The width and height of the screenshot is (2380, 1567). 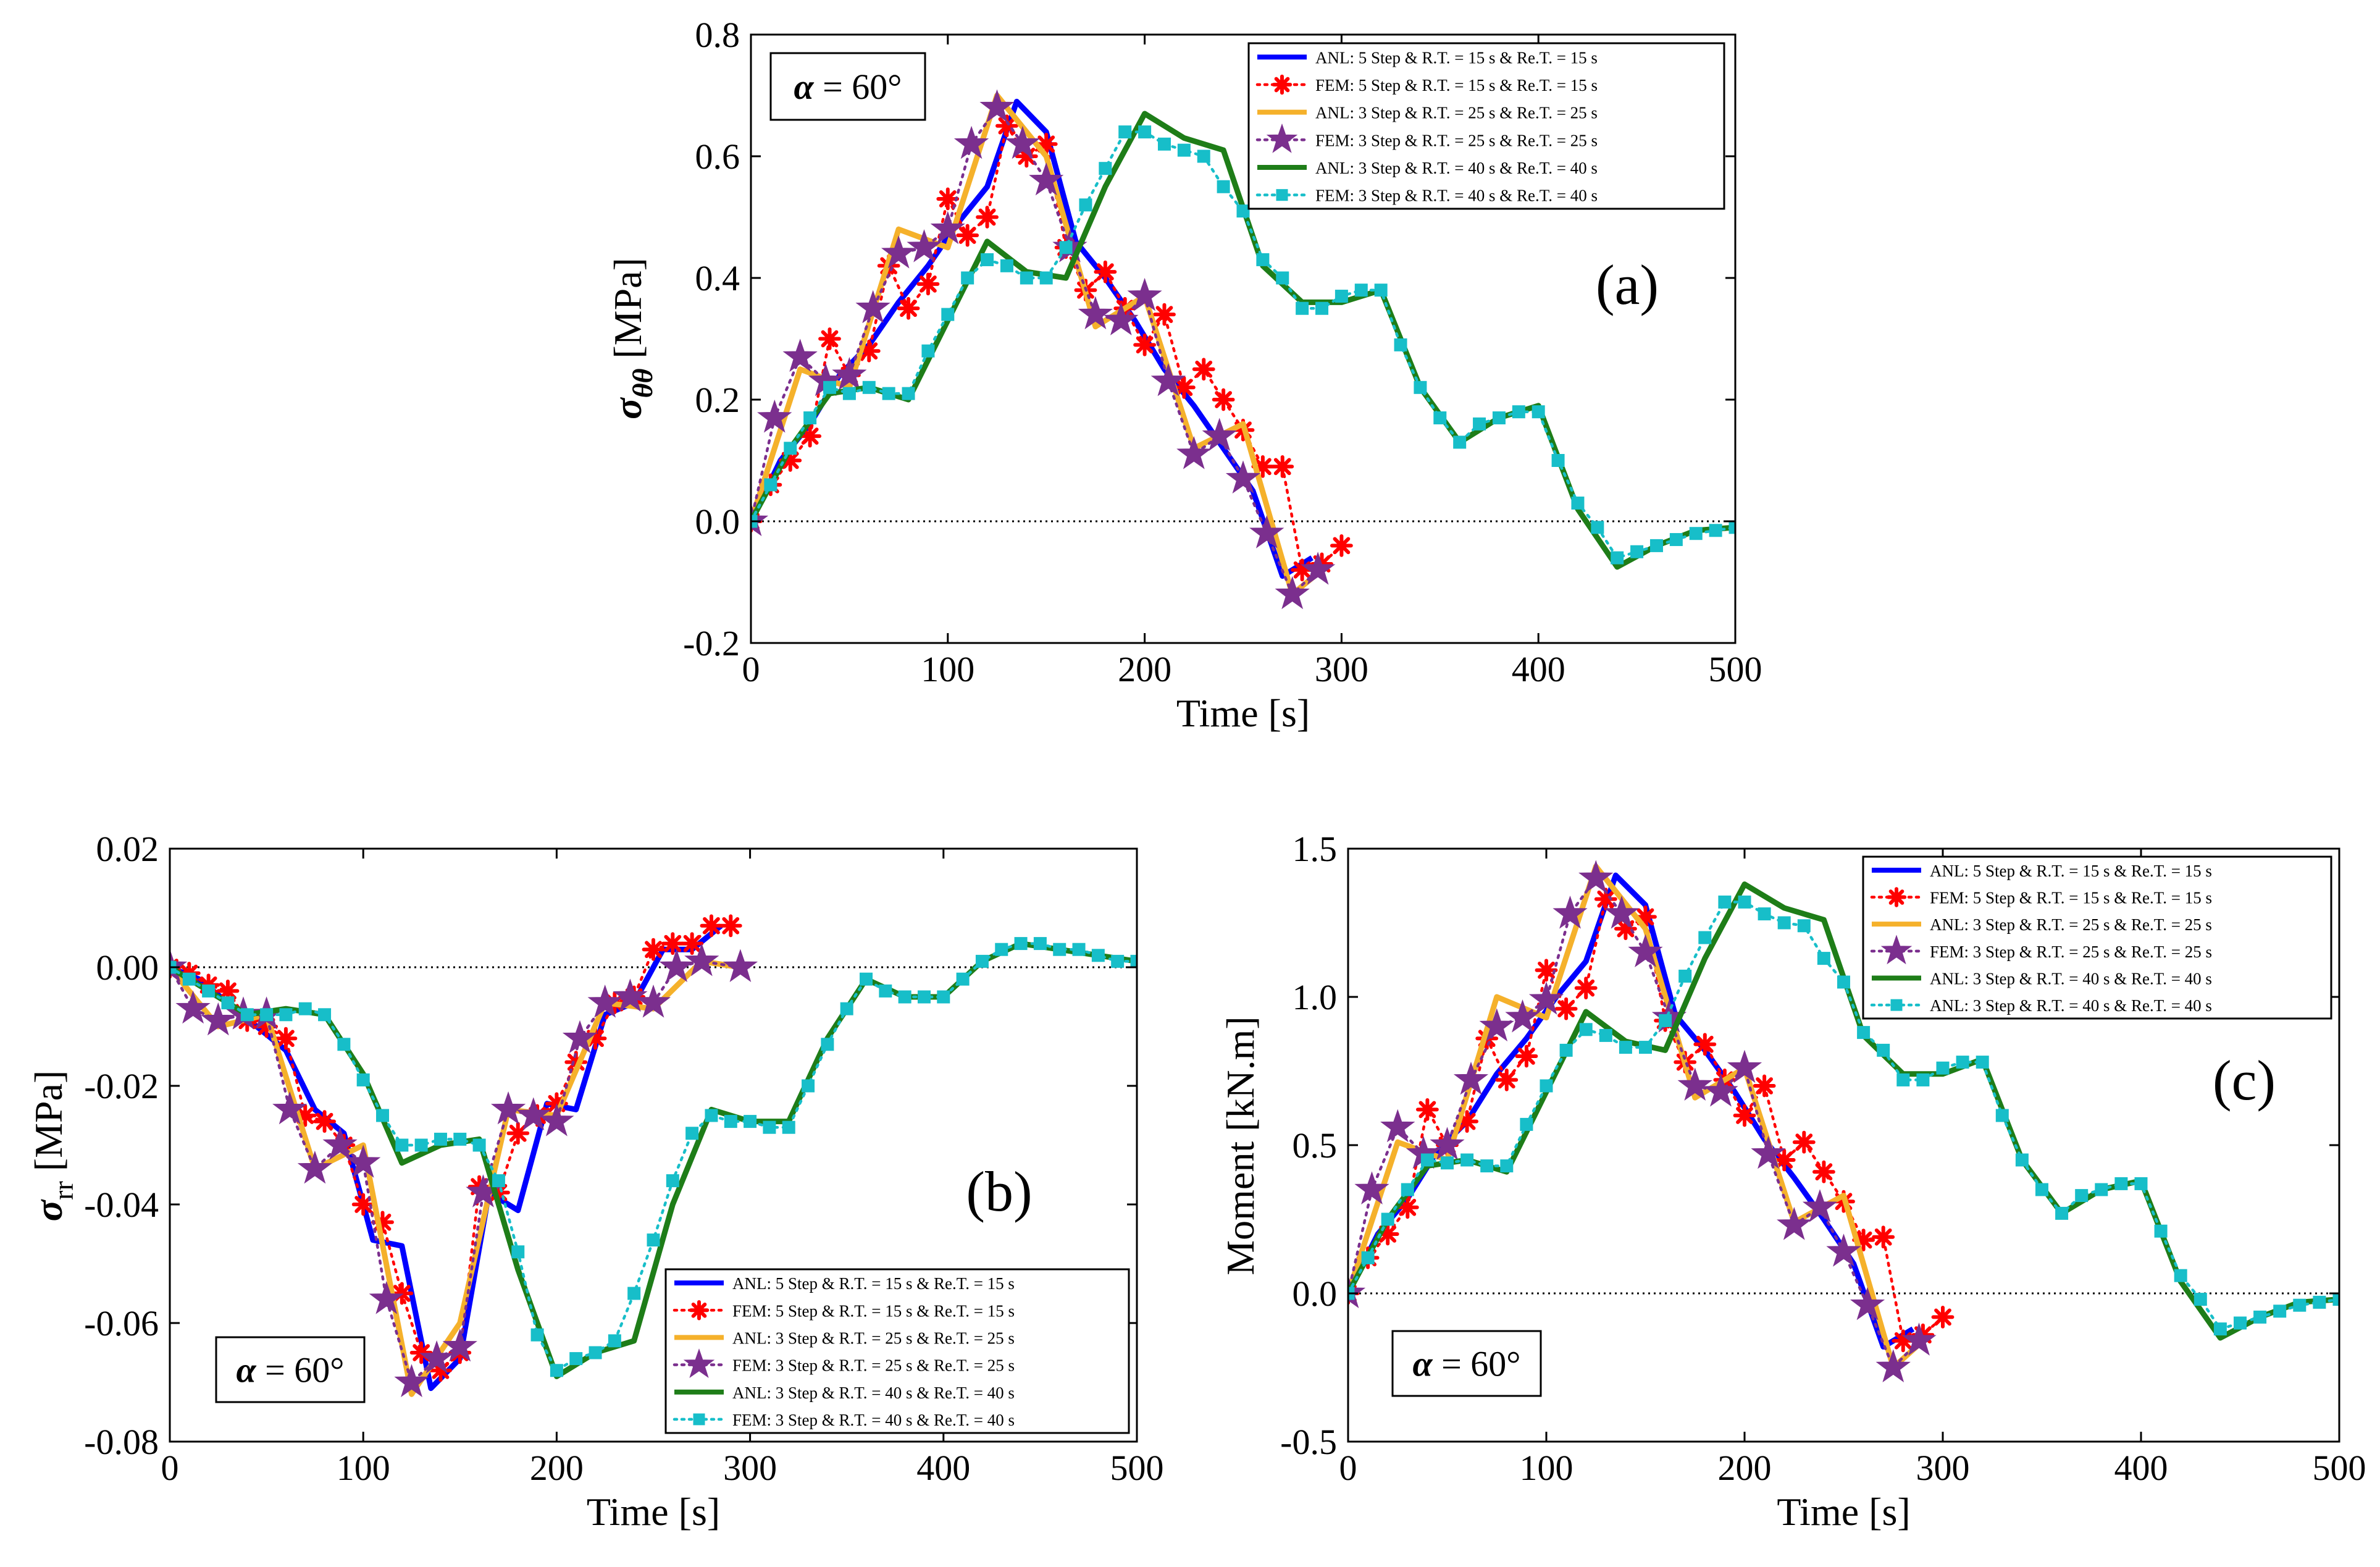 What do you see at coordinates (2244, 1080) in the screenshot?
I see `panel-label: (c)` at bounding box center [2244, 1080].